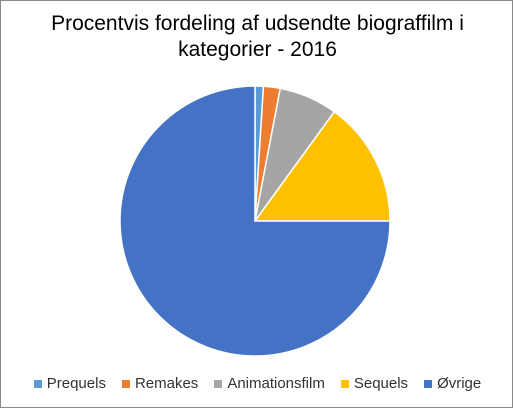 Image resolution: width=513 pixels, height=408 pixels. What do you see at coordinates (276, 383) in the screenshot?
I see `legend-label: Animationsfilm` at bounding box center [276, 383].